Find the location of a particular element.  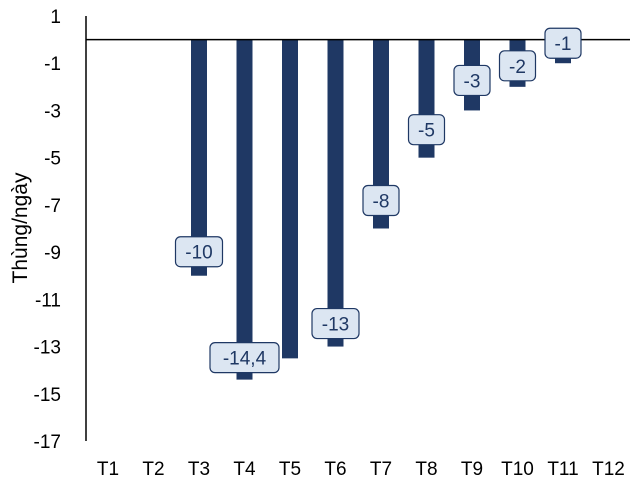

data-label: -2 is located at coordinates (517, 66).